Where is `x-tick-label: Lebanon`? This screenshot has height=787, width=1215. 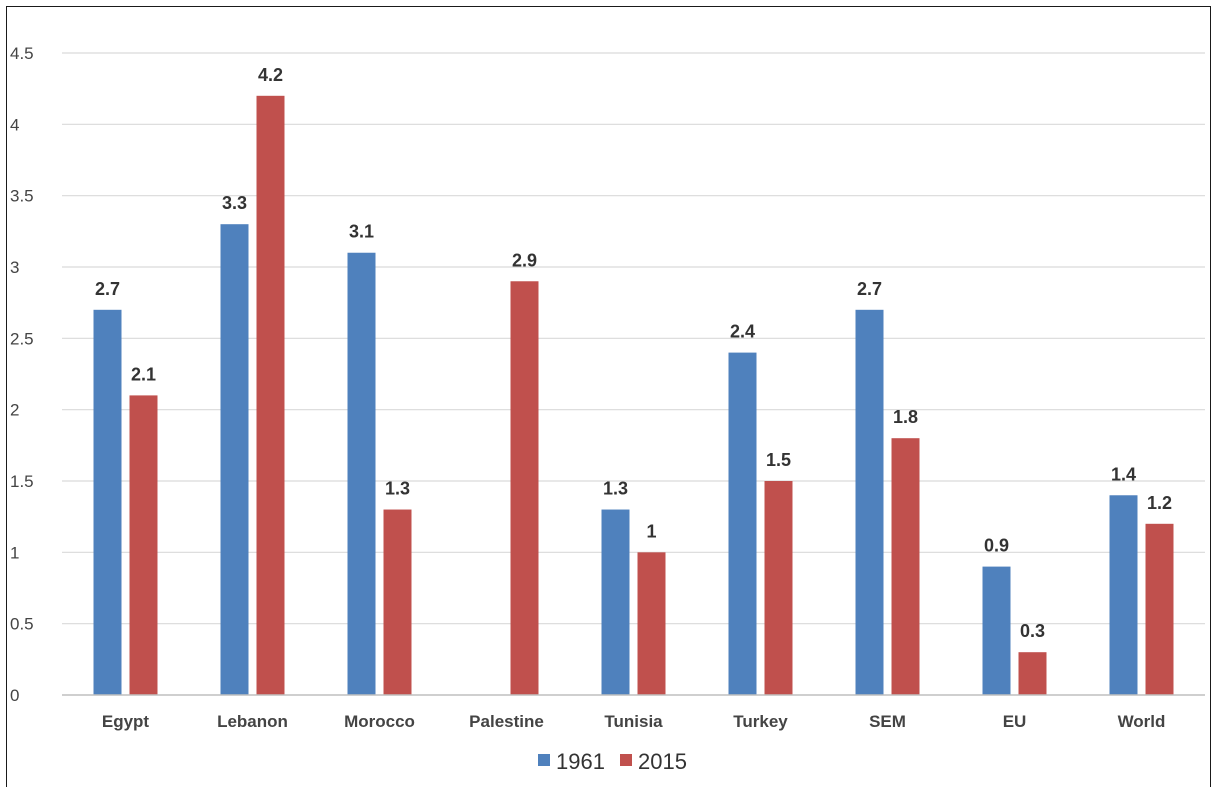 x-tick-label: Lebanon is located at coordinates (252, 721).